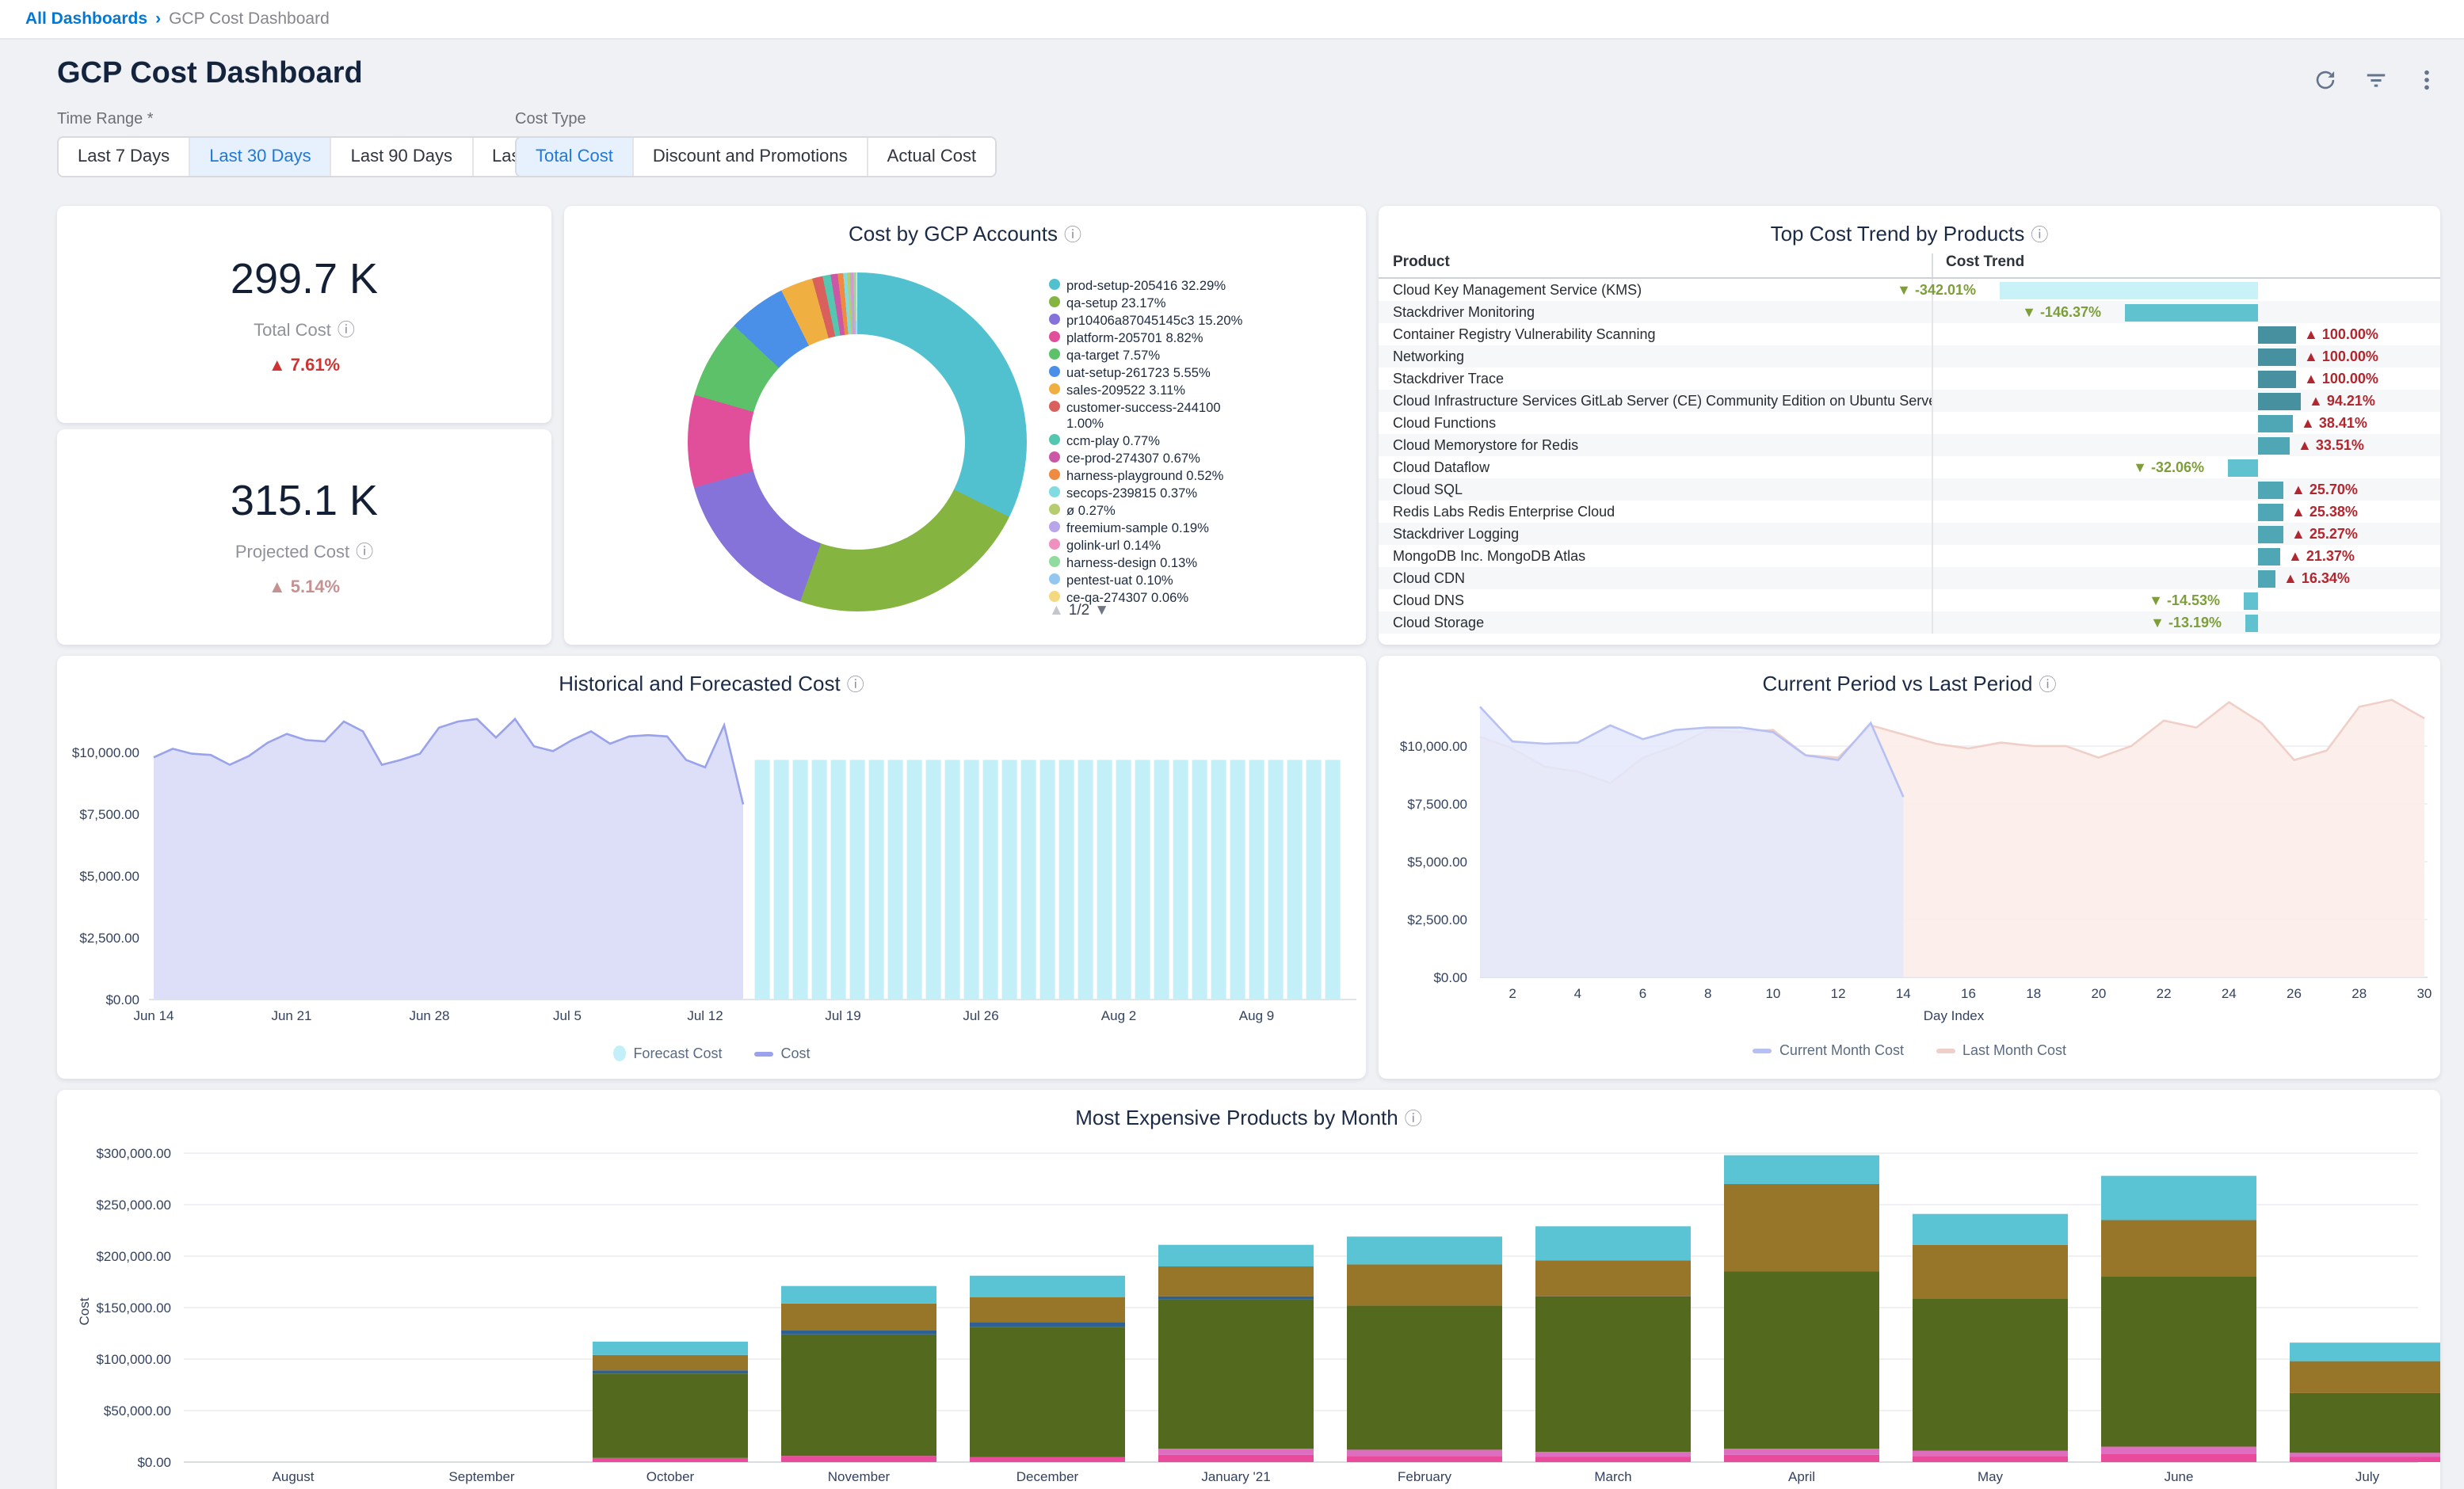 This screenshot has height=1489, width=2464. Describe the element at coordinates (1909, 356) in the screenshot. I see `table-row: Networking ▲ 100.00%` at that location.